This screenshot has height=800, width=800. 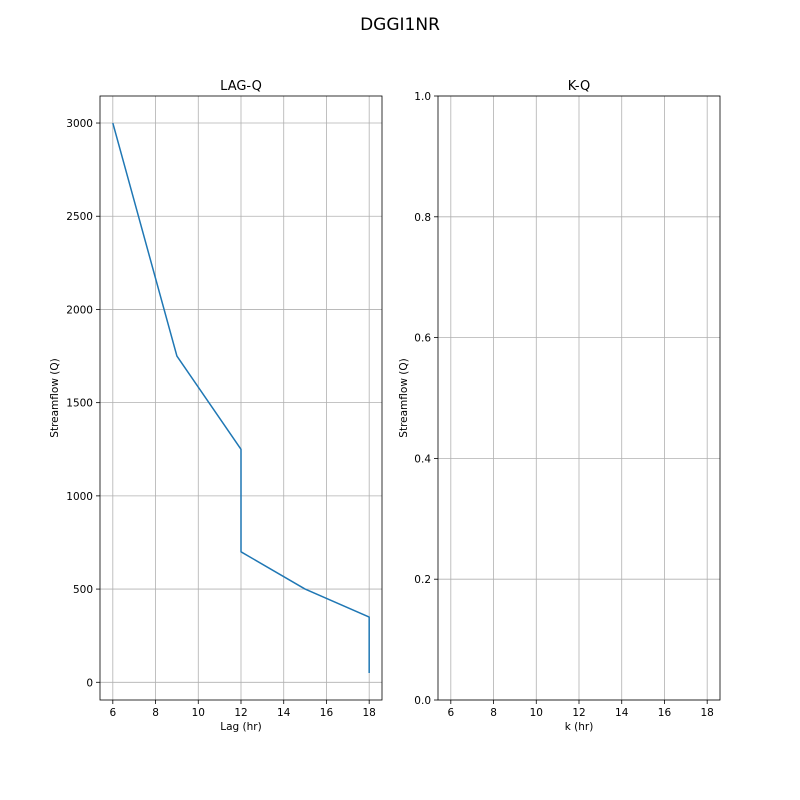 What do you see at coordinates (198, 713) in the screenshot?
I see `lag-q-xtick-label: 10` at bounding box center [198, 713].